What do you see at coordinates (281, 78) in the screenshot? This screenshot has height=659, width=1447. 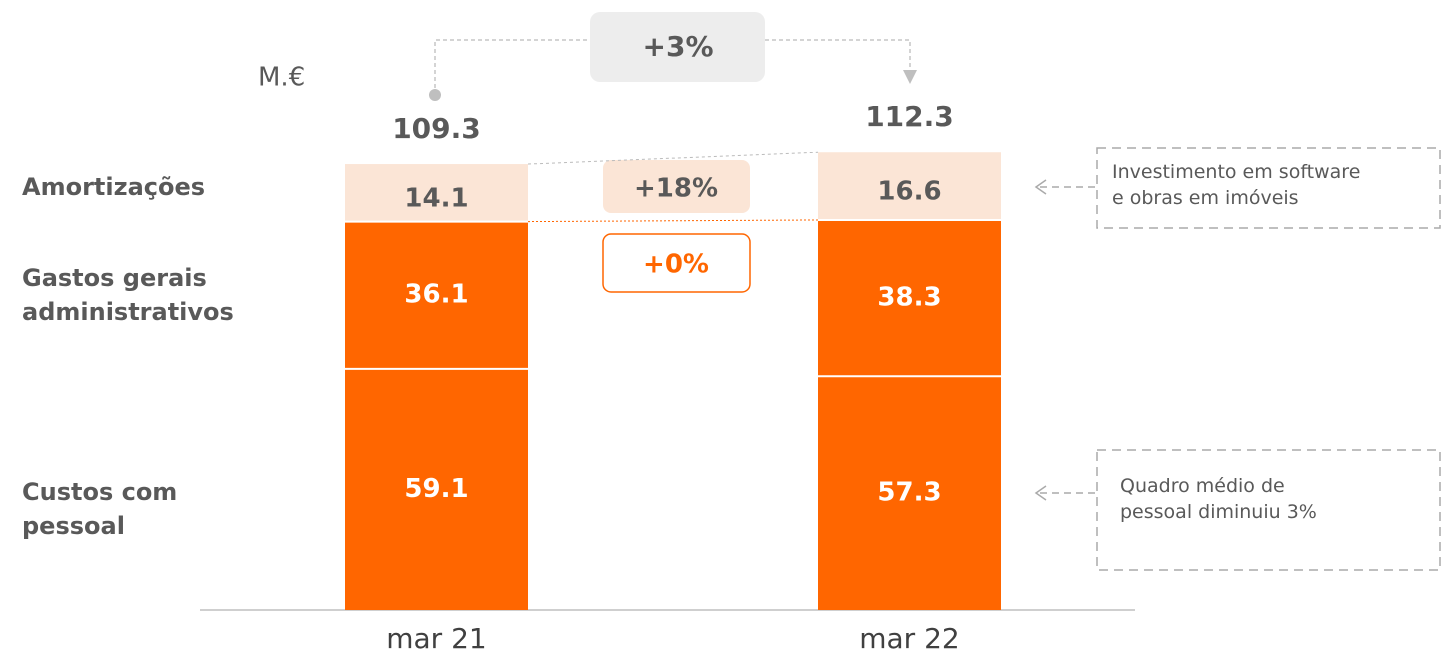 I see `unit-label: M.€` at bounding box center [281, 78].